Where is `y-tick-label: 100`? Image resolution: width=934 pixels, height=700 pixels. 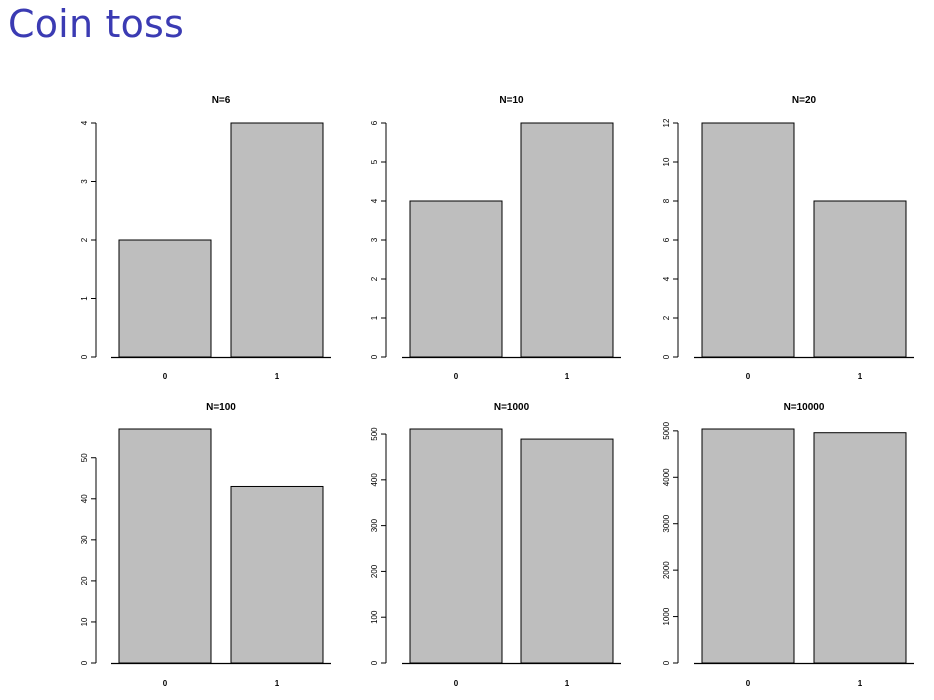
y-tick-label: 100 is located at coordinates (374, 617).